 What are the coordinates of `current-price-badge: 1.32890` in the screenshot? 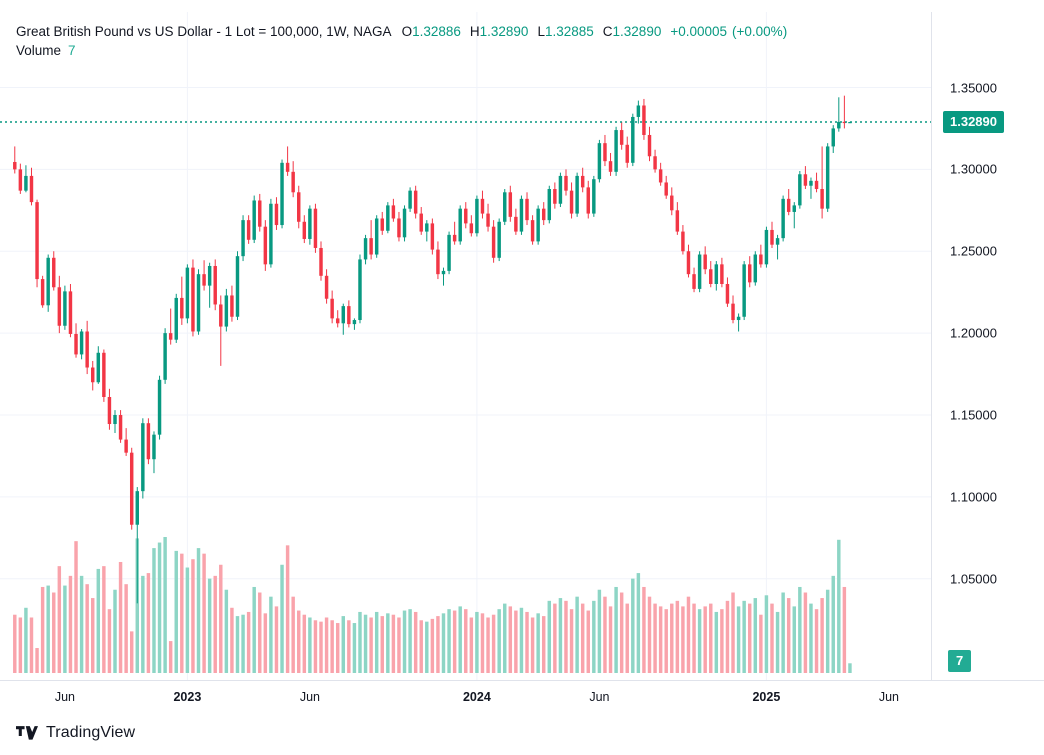 It's located at (973, 122).